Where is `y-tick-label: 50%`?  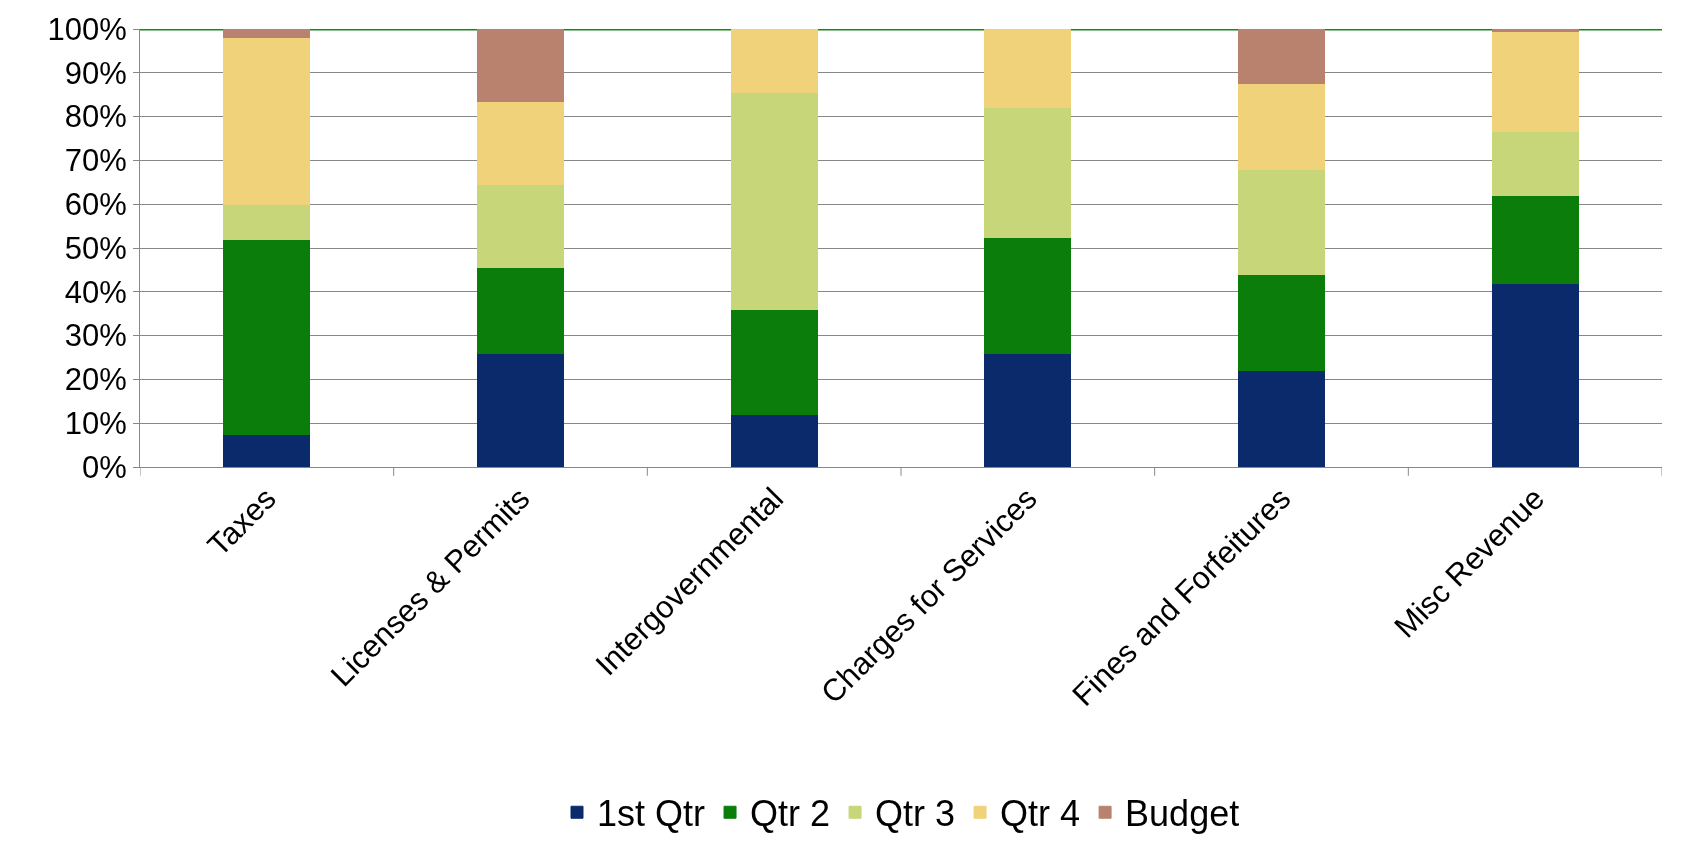 y-tick-label: 50% is located at coordinates (95, 248).